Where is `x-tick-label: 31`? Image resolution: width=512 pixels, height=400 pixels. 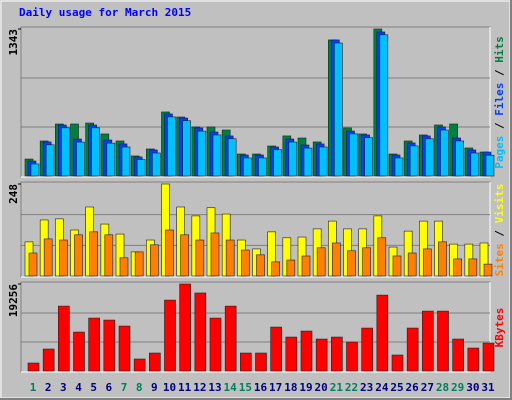 x-tick-label: 31 is located at coordinates (488, 387).